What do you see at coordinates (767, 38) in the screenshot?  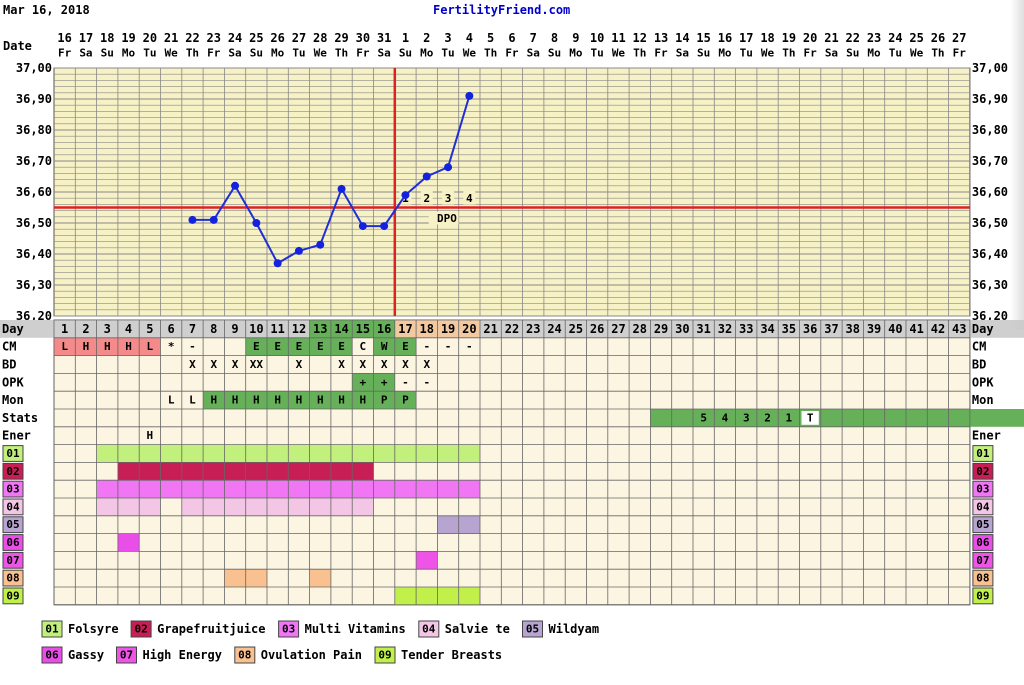 I see `date-label: 18` at bounding box center [767, 38].